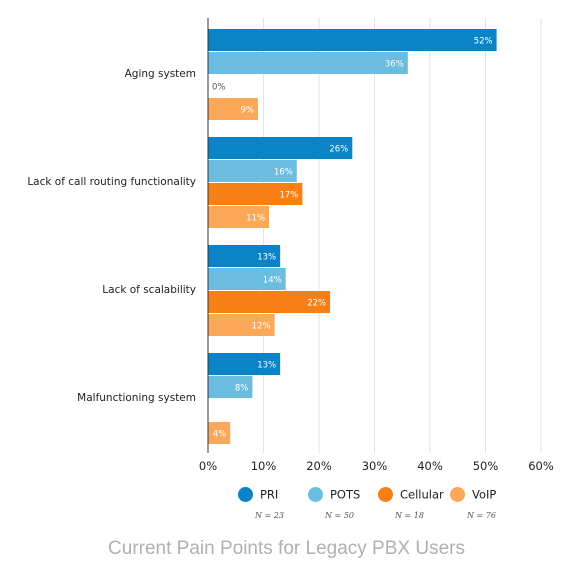 Image resolution: width=573 pixels, height=577 pixels. Describe the element at coordinates (245, 494) in the screenshot. I see `legend-swatch-pri` at that location.